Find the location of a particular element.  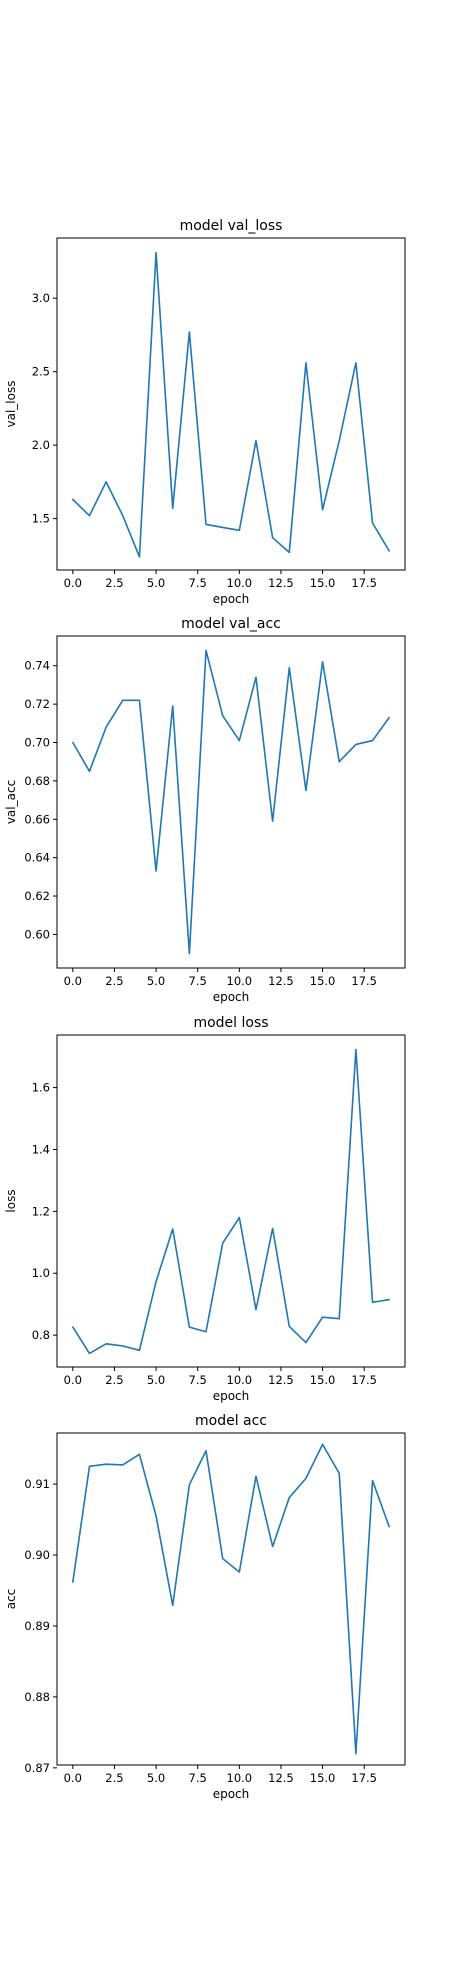

y-tick-label: 3.0 is located at coordinates (41, 298).